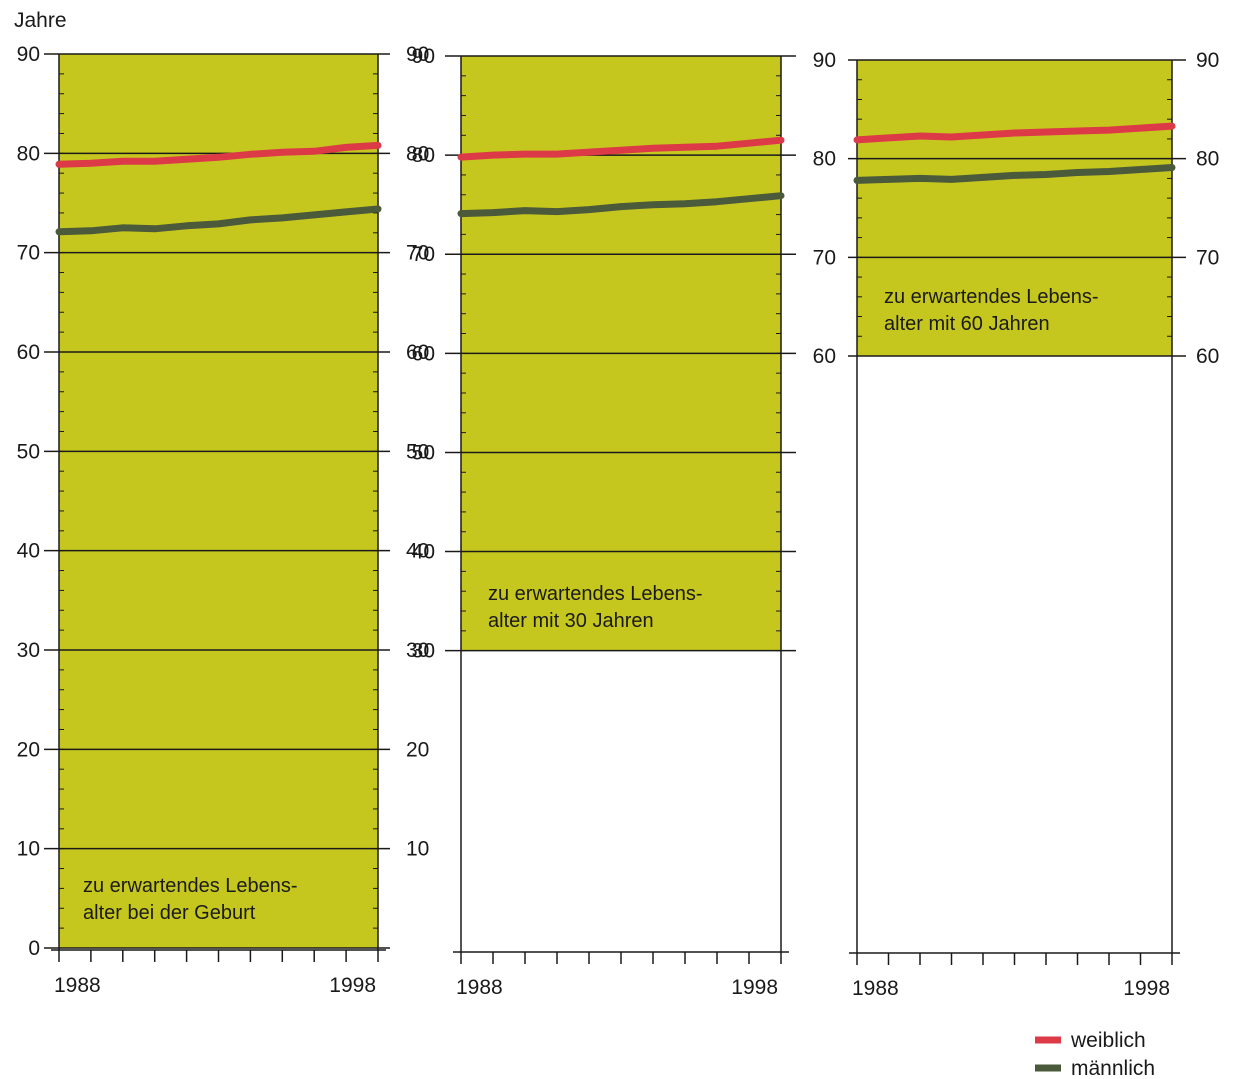  I want to click on panel-annotation-line: alter bei der Geburt, so click(169, 913).